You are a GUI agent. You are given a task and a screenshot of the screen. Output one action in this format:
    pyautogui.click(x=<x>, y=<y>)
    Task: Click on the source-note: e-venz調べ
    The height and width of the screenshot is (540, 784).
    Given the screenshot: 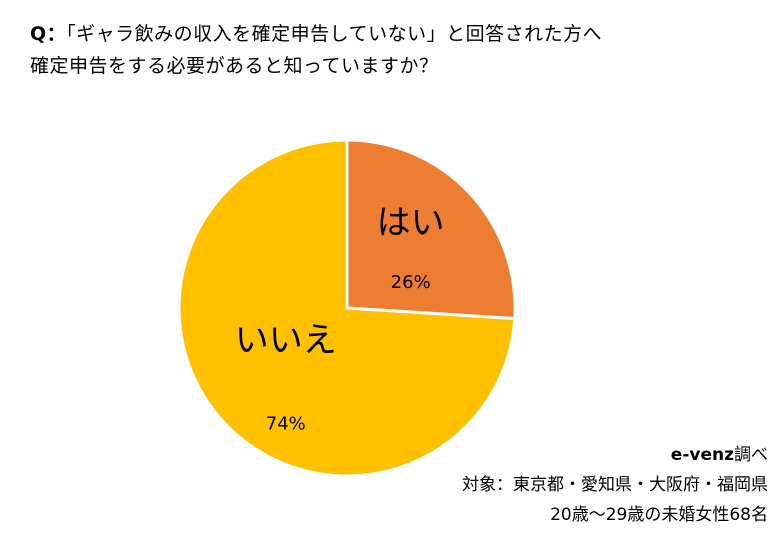 What is the action you would take?
    pyautogui.click(x=615, y=455)
    